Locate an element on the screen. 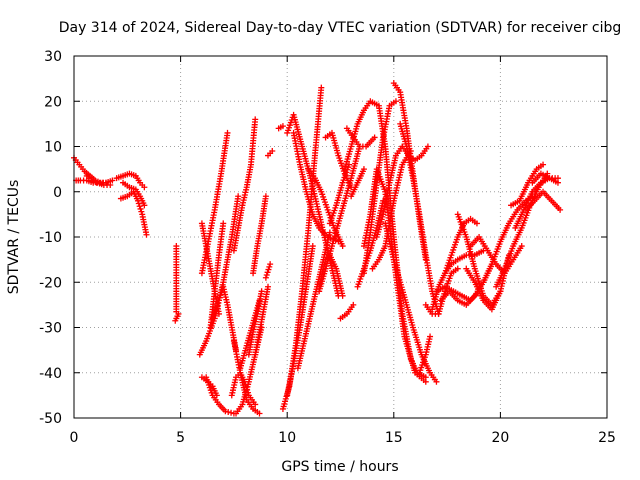 This screenshot has height=480, width=640. x-tick-label: 10 is located at coordinates (287, 438).